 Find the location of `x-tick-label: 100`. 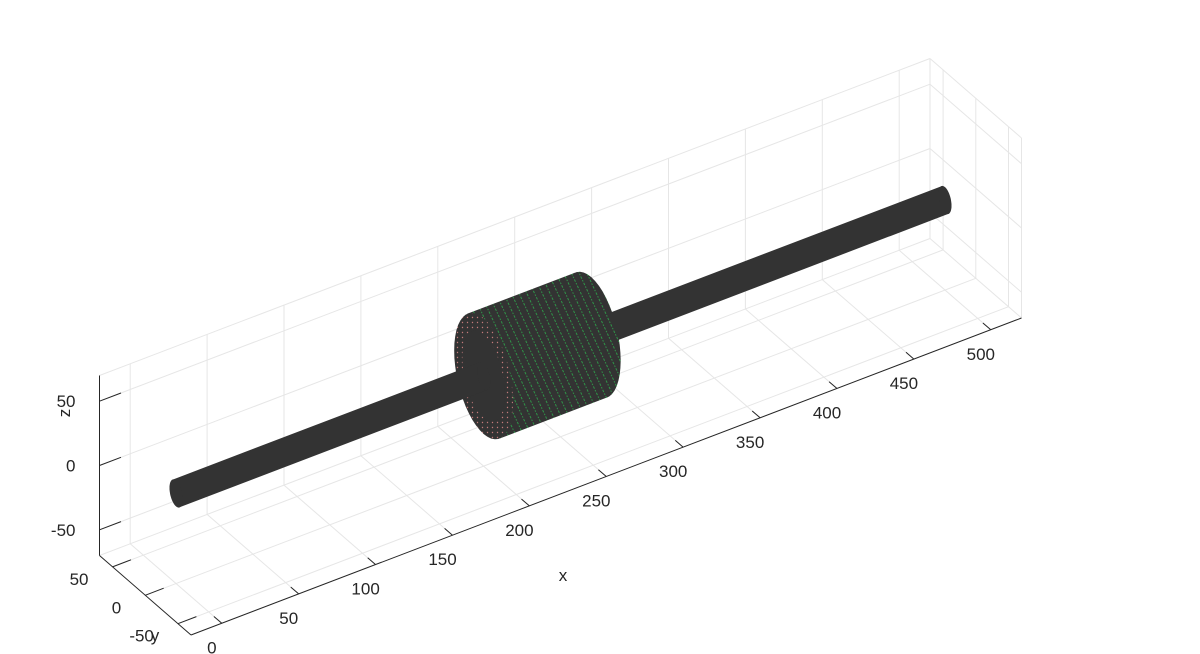

x-tick-label: 100 is located at coordinates (365, 589).